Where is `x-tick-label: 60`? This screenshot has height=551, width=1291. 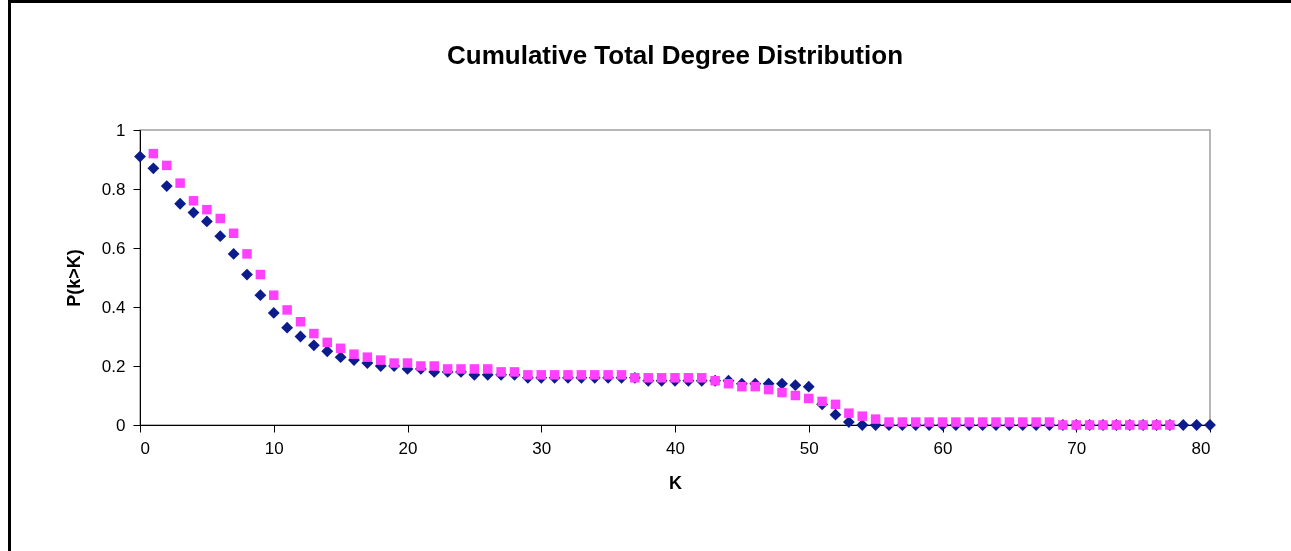 x-tick-label: 60 is located at coordinates (943, 448).